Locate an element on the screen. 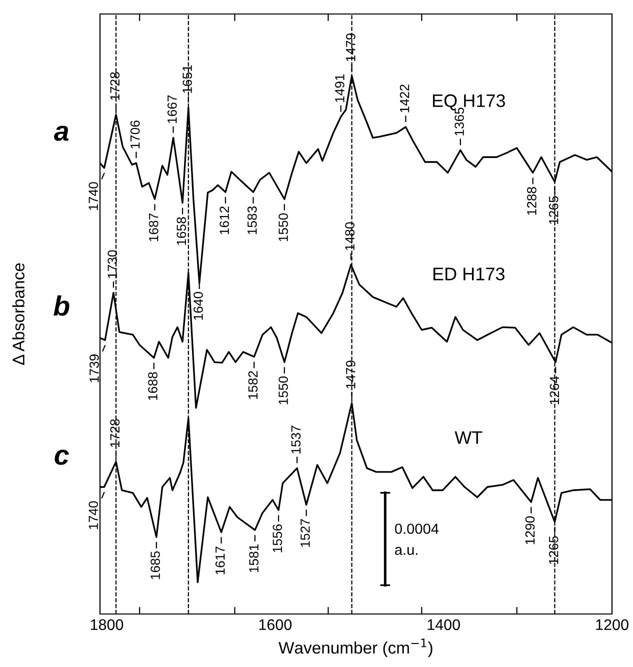 This screenshot has height=667, width=633. x-axis-title: Wavenumber (cm$^{−1}$) is located at coordinates (355, 647).